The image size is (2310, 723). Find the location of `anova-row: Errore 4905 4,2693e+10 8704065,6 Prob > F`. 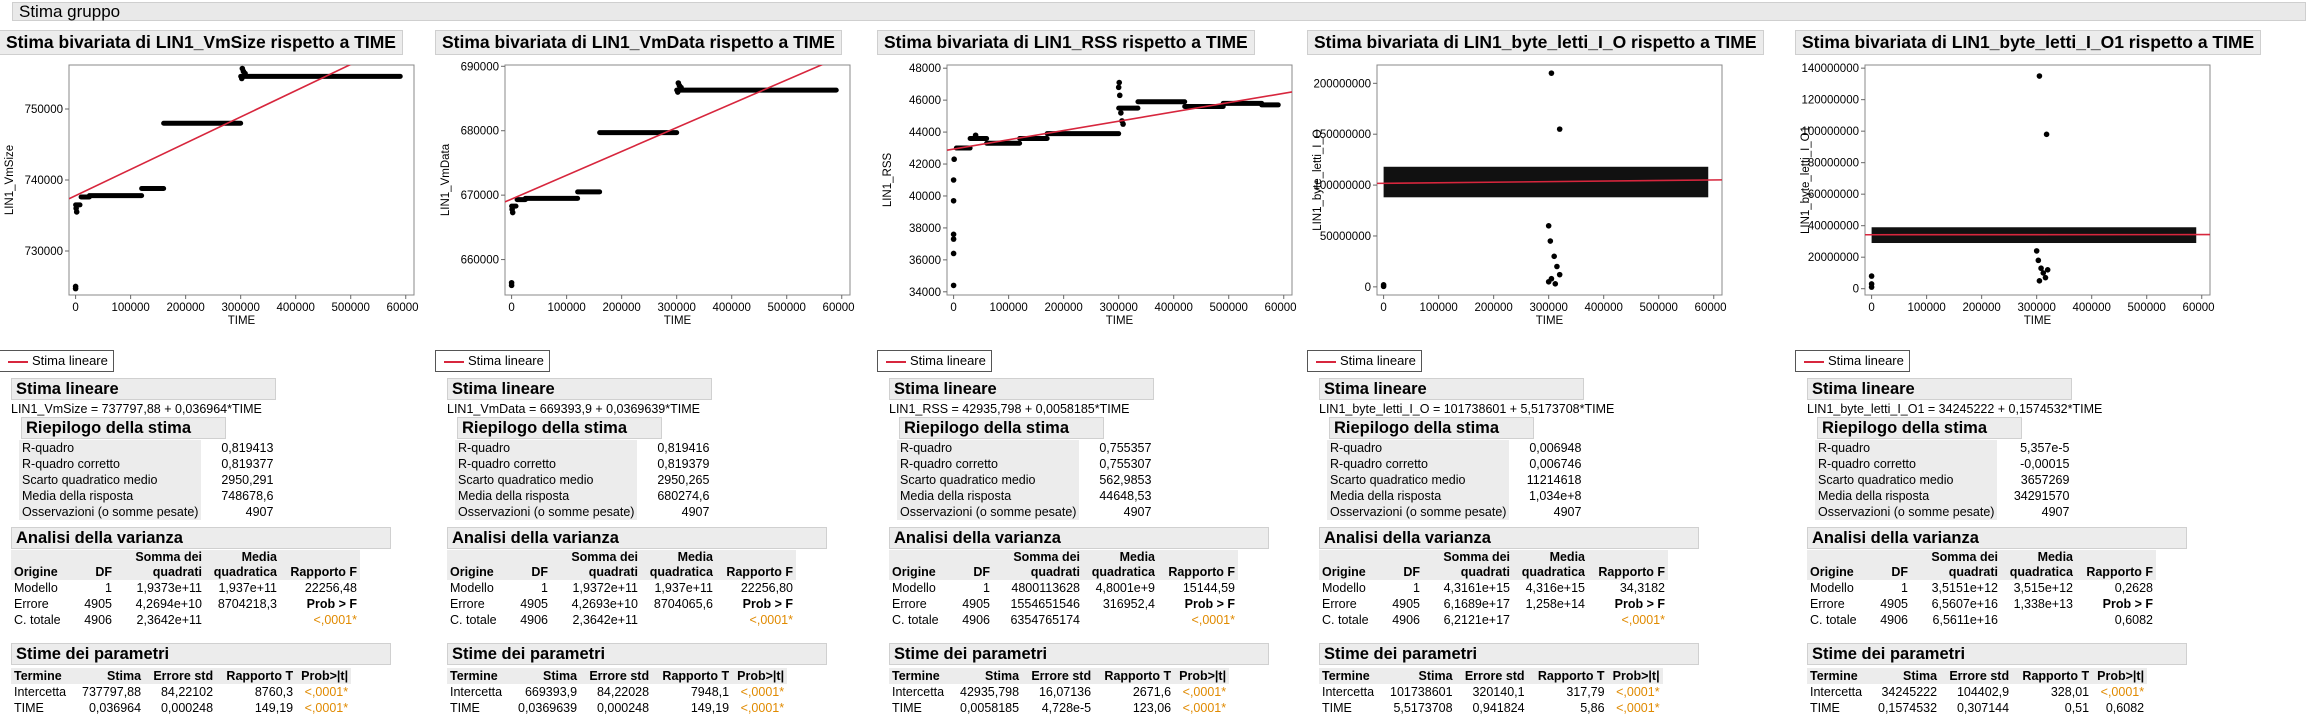

anova-row: Errore 4905 4,2693e+10 8704065,6 Prob > F is located at coordinates (621, 604).